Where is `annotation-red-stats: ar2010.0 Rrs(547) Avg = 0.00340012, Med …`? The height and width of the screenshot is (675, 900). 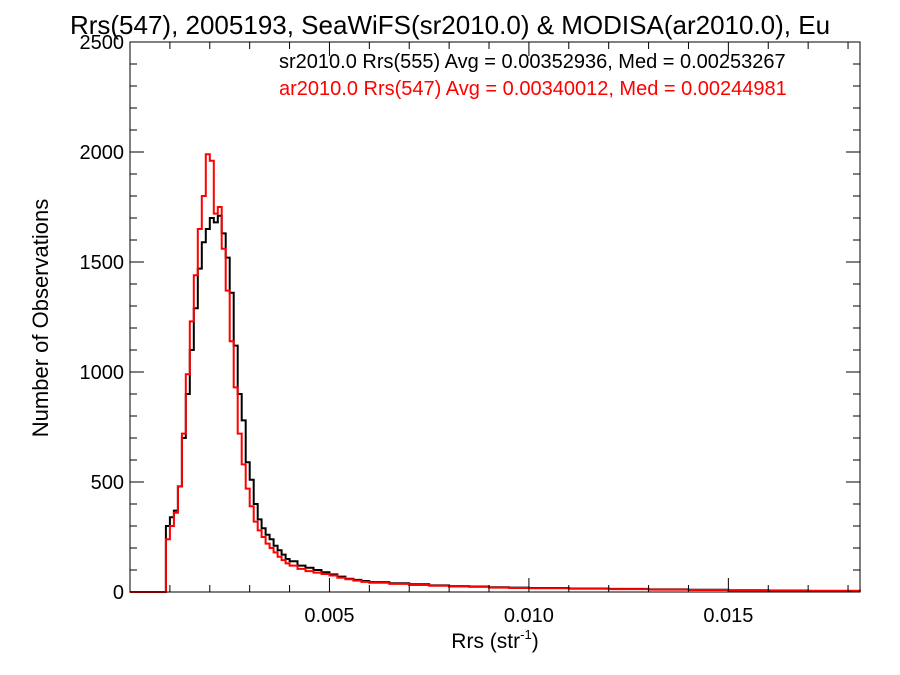
annotation-red-stats: ar2010.0 Rrs(547) Avg = 0.00340012, Med … is located at coordinates (533, 89).